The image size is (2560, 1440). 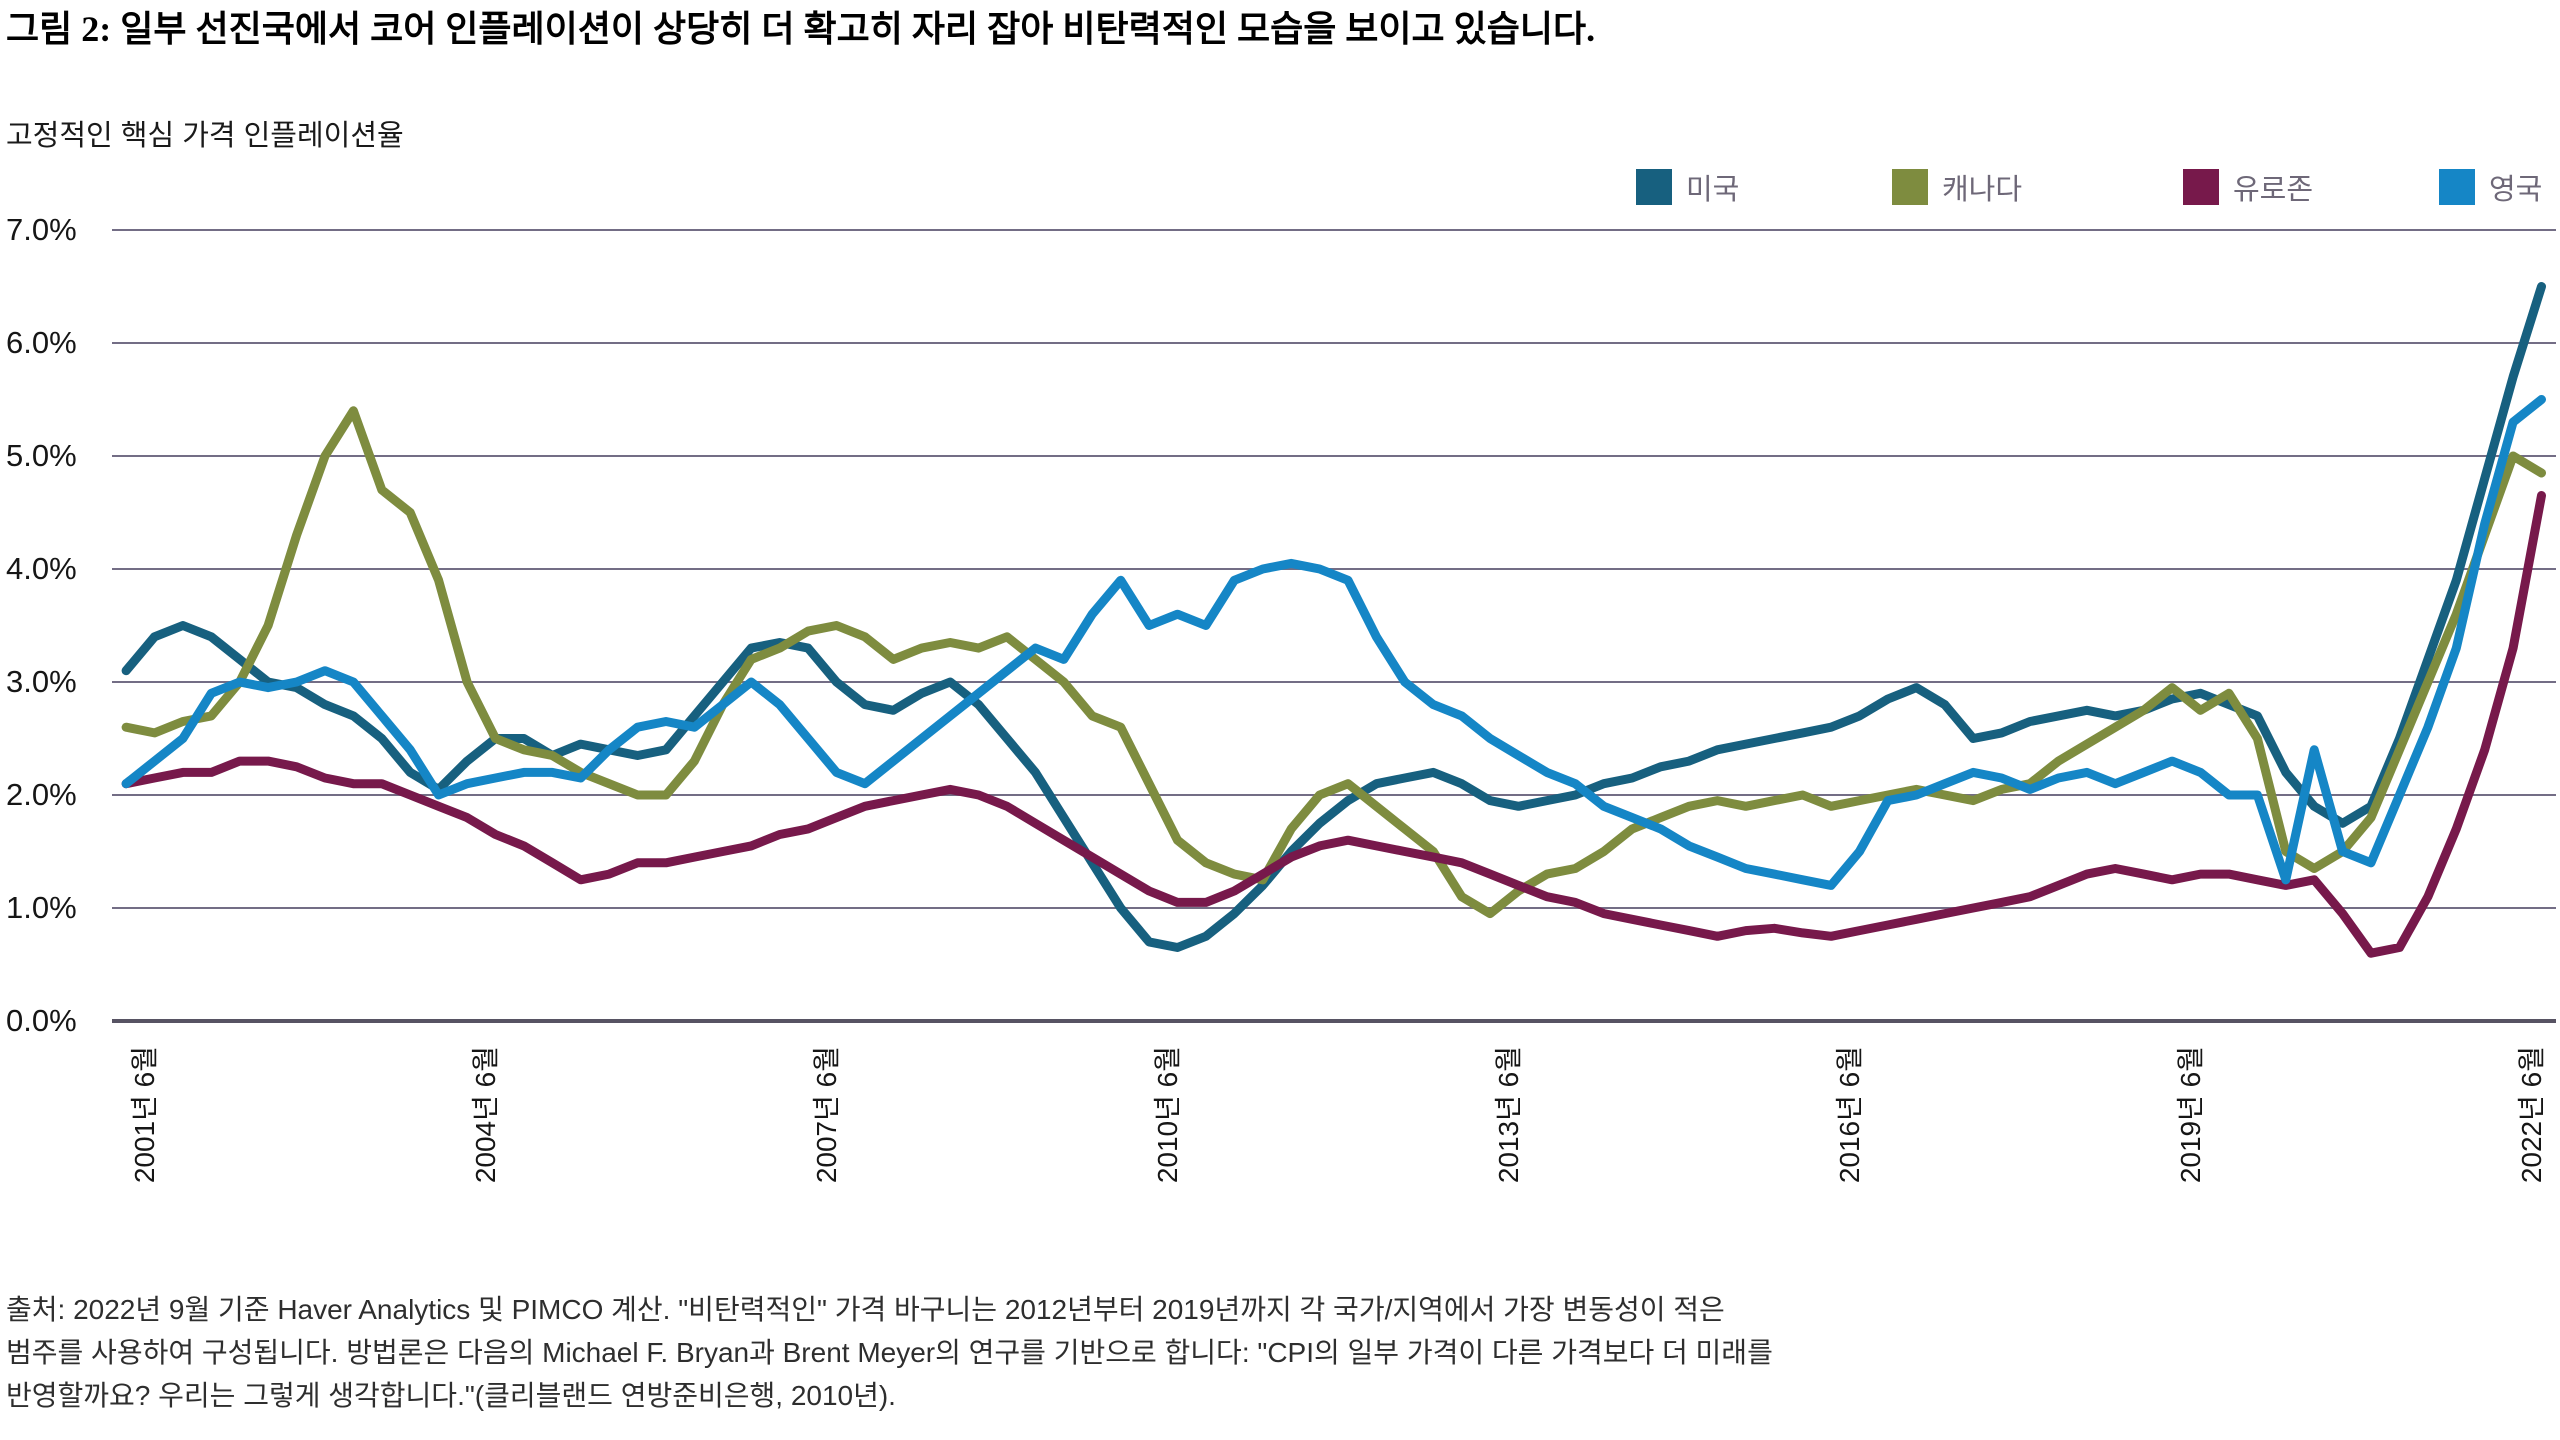 What do you see at coordinates (41, 455) in the screenshot?
I see `y-axis-tick-label: 5.0%` at bounding box center [41, 455].